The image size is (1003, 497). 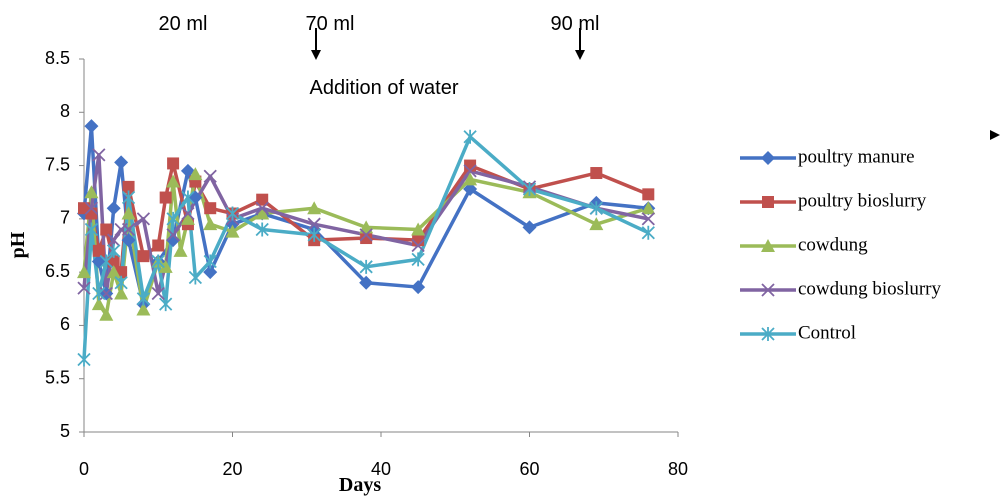 I want to click on legend-label: Control, so click(x=827, y=332).